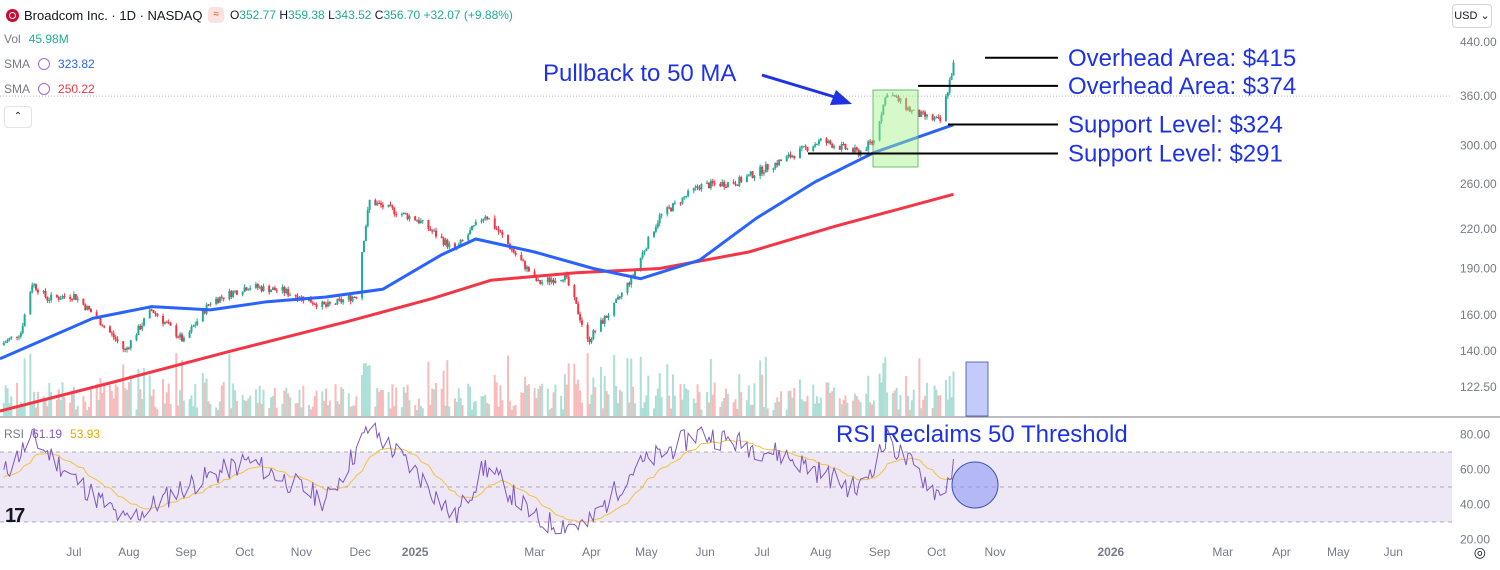 This screenshot has width=1500, height=570. What do you see at coordinates (646, 552) in the screenshot?
I see `time-axis-label: May` at bounding box center [646, 552].